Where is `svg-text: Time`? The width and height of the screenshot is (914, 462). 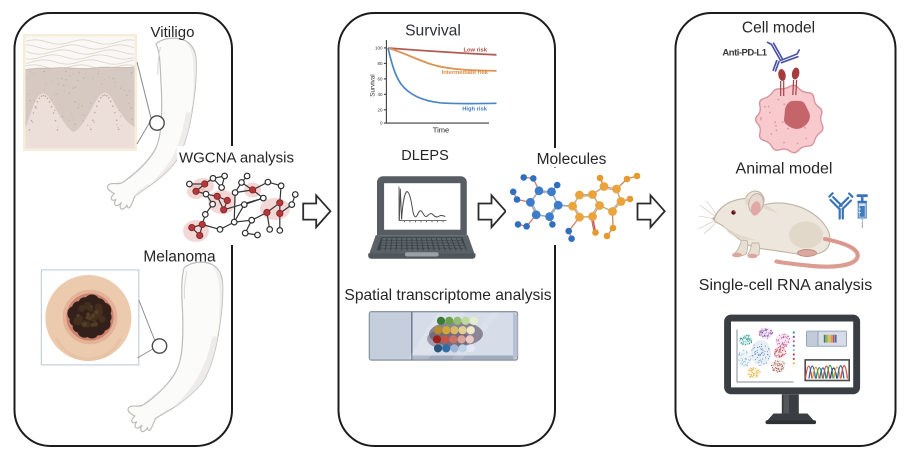
svg-text: Time is located at coordinates (441, 130).